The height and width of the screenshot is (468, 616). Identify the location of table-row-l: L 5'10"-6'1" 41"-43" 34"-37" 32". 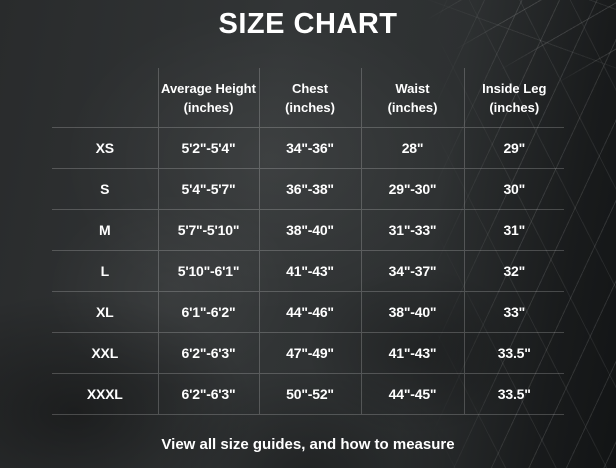
(308, 271).